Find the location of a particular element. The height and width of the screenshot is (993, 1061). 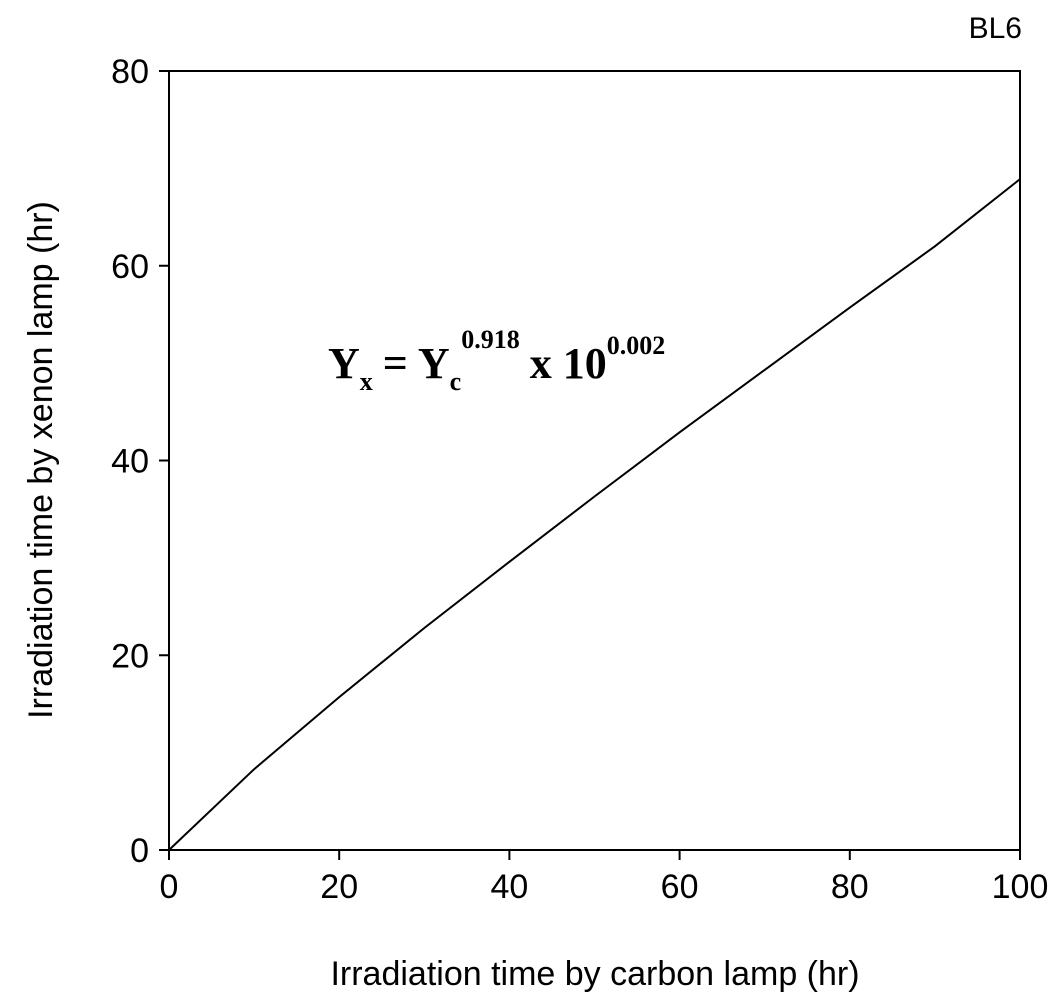

x-tick-label: 0 is located at coordinates (169, 887).